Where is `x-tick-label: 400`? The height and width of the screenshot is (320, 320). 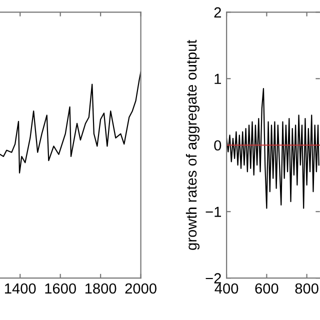 x-tick-label: 400 is located at coordinates (226, 288).